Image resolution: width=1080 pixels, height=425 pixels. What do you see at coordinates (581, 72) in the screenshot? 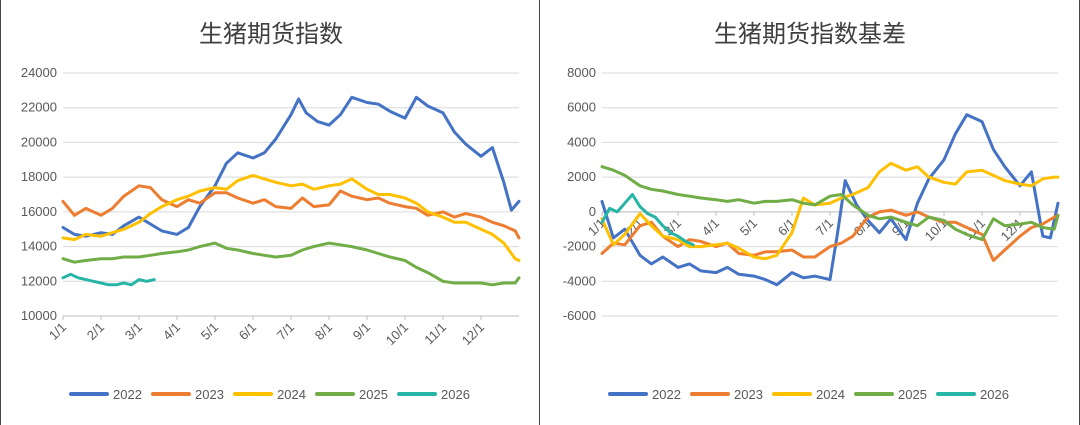
I see `chart2-y-tick-label: 8000` at bounding box center [581, 72].